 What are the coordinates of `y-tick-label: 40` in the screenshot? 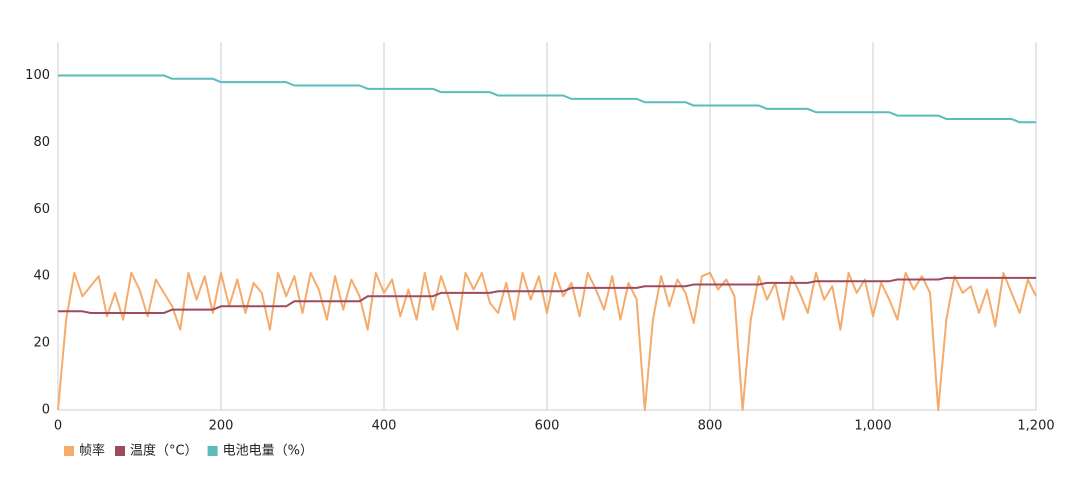 It's located at (41, 276).